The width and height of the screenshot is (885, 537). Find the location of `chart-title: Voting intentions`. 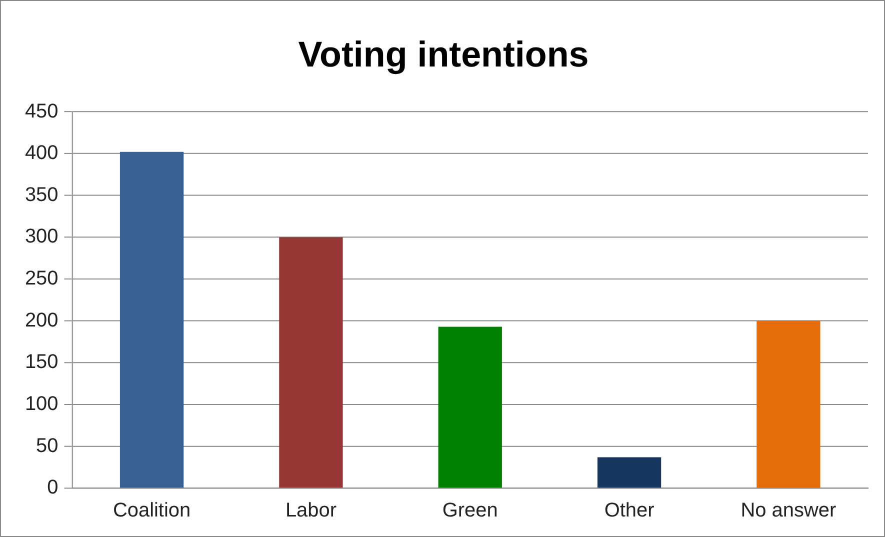

chart-title: Voting intentions is located at coordinates (443, 54).